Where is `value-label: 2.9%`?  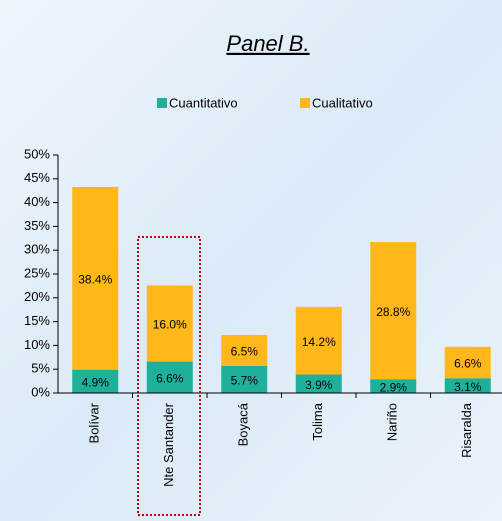
value-label: 2.9% is located at coordinates (394, 387).